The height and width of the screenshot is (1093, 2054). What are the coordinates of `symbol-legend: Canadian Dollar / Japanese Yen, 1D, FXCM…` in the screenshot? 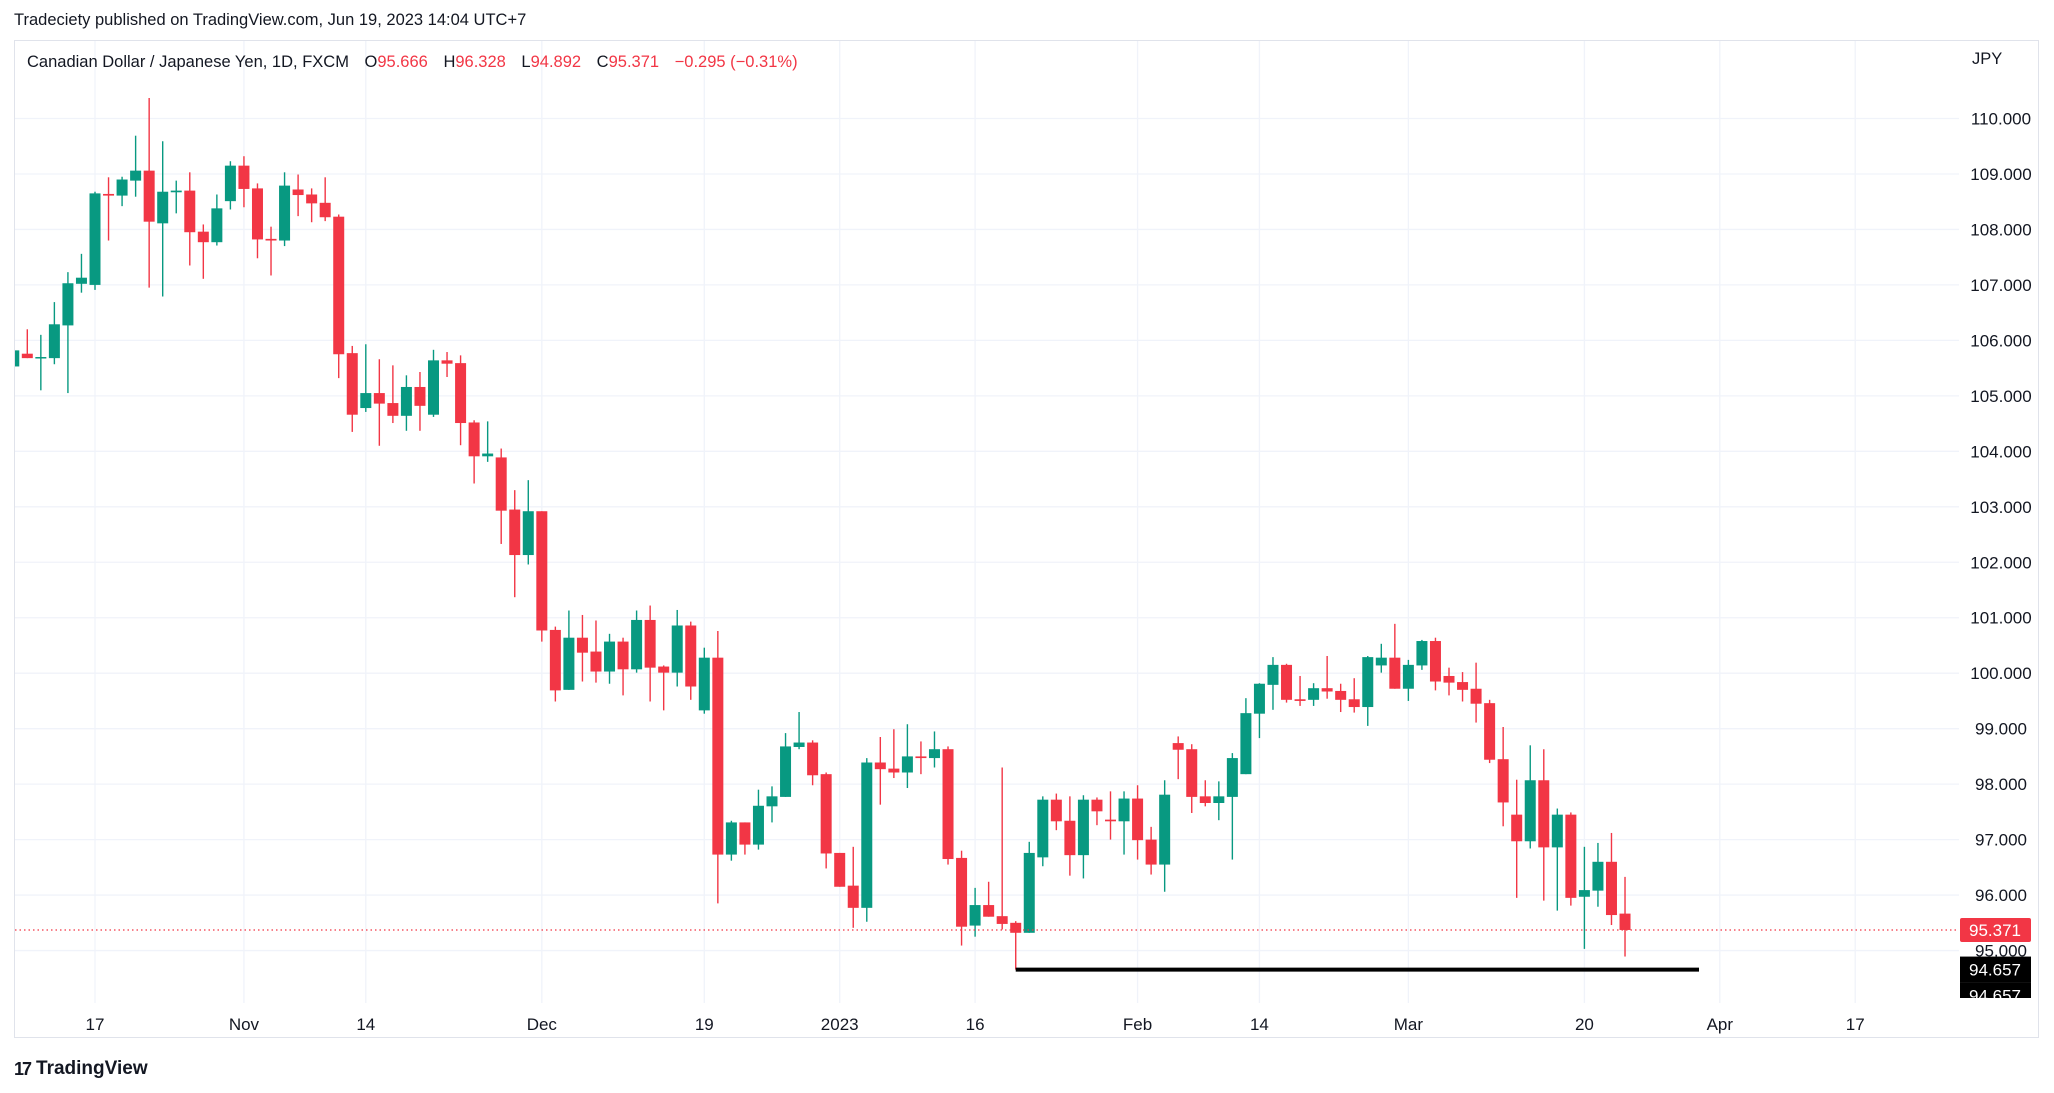 It's located at (412, 62).